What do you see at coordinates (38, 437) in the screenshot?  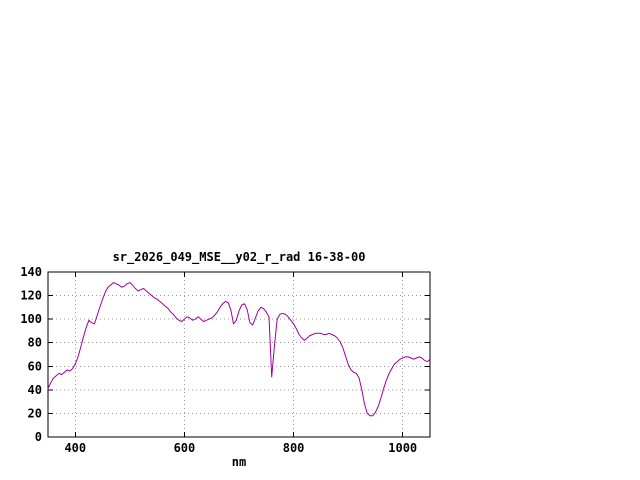 I see `y-tick-label: 0` at bounding box center [38, 437].